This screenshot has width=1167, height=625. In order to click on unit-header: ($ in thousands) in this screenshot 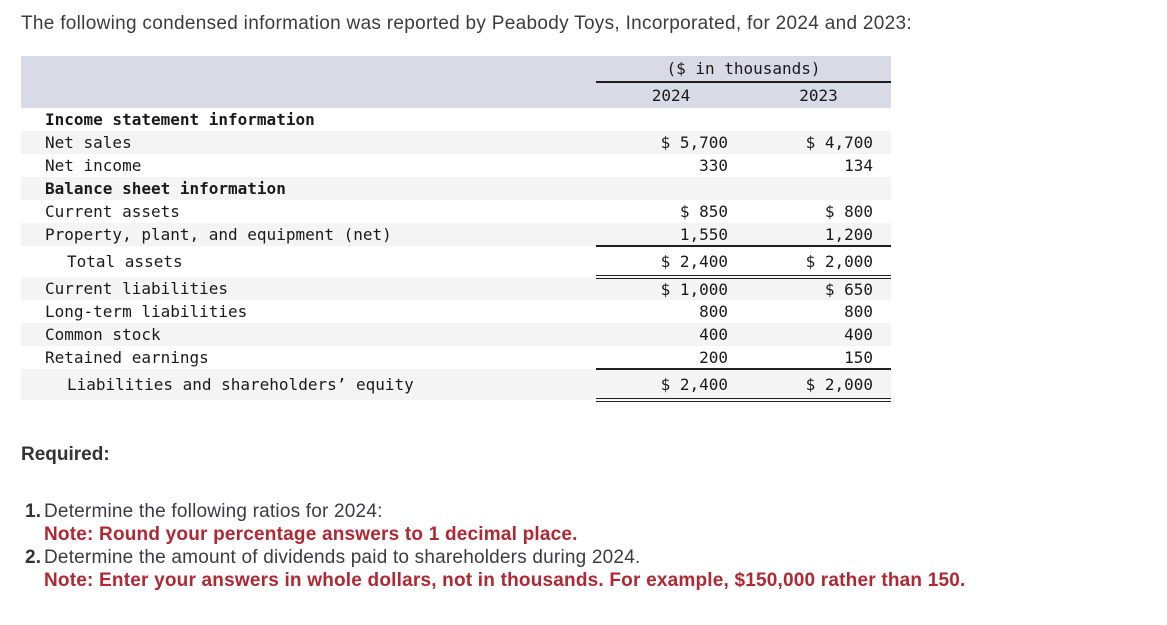, I will do `click(743, 69)`.